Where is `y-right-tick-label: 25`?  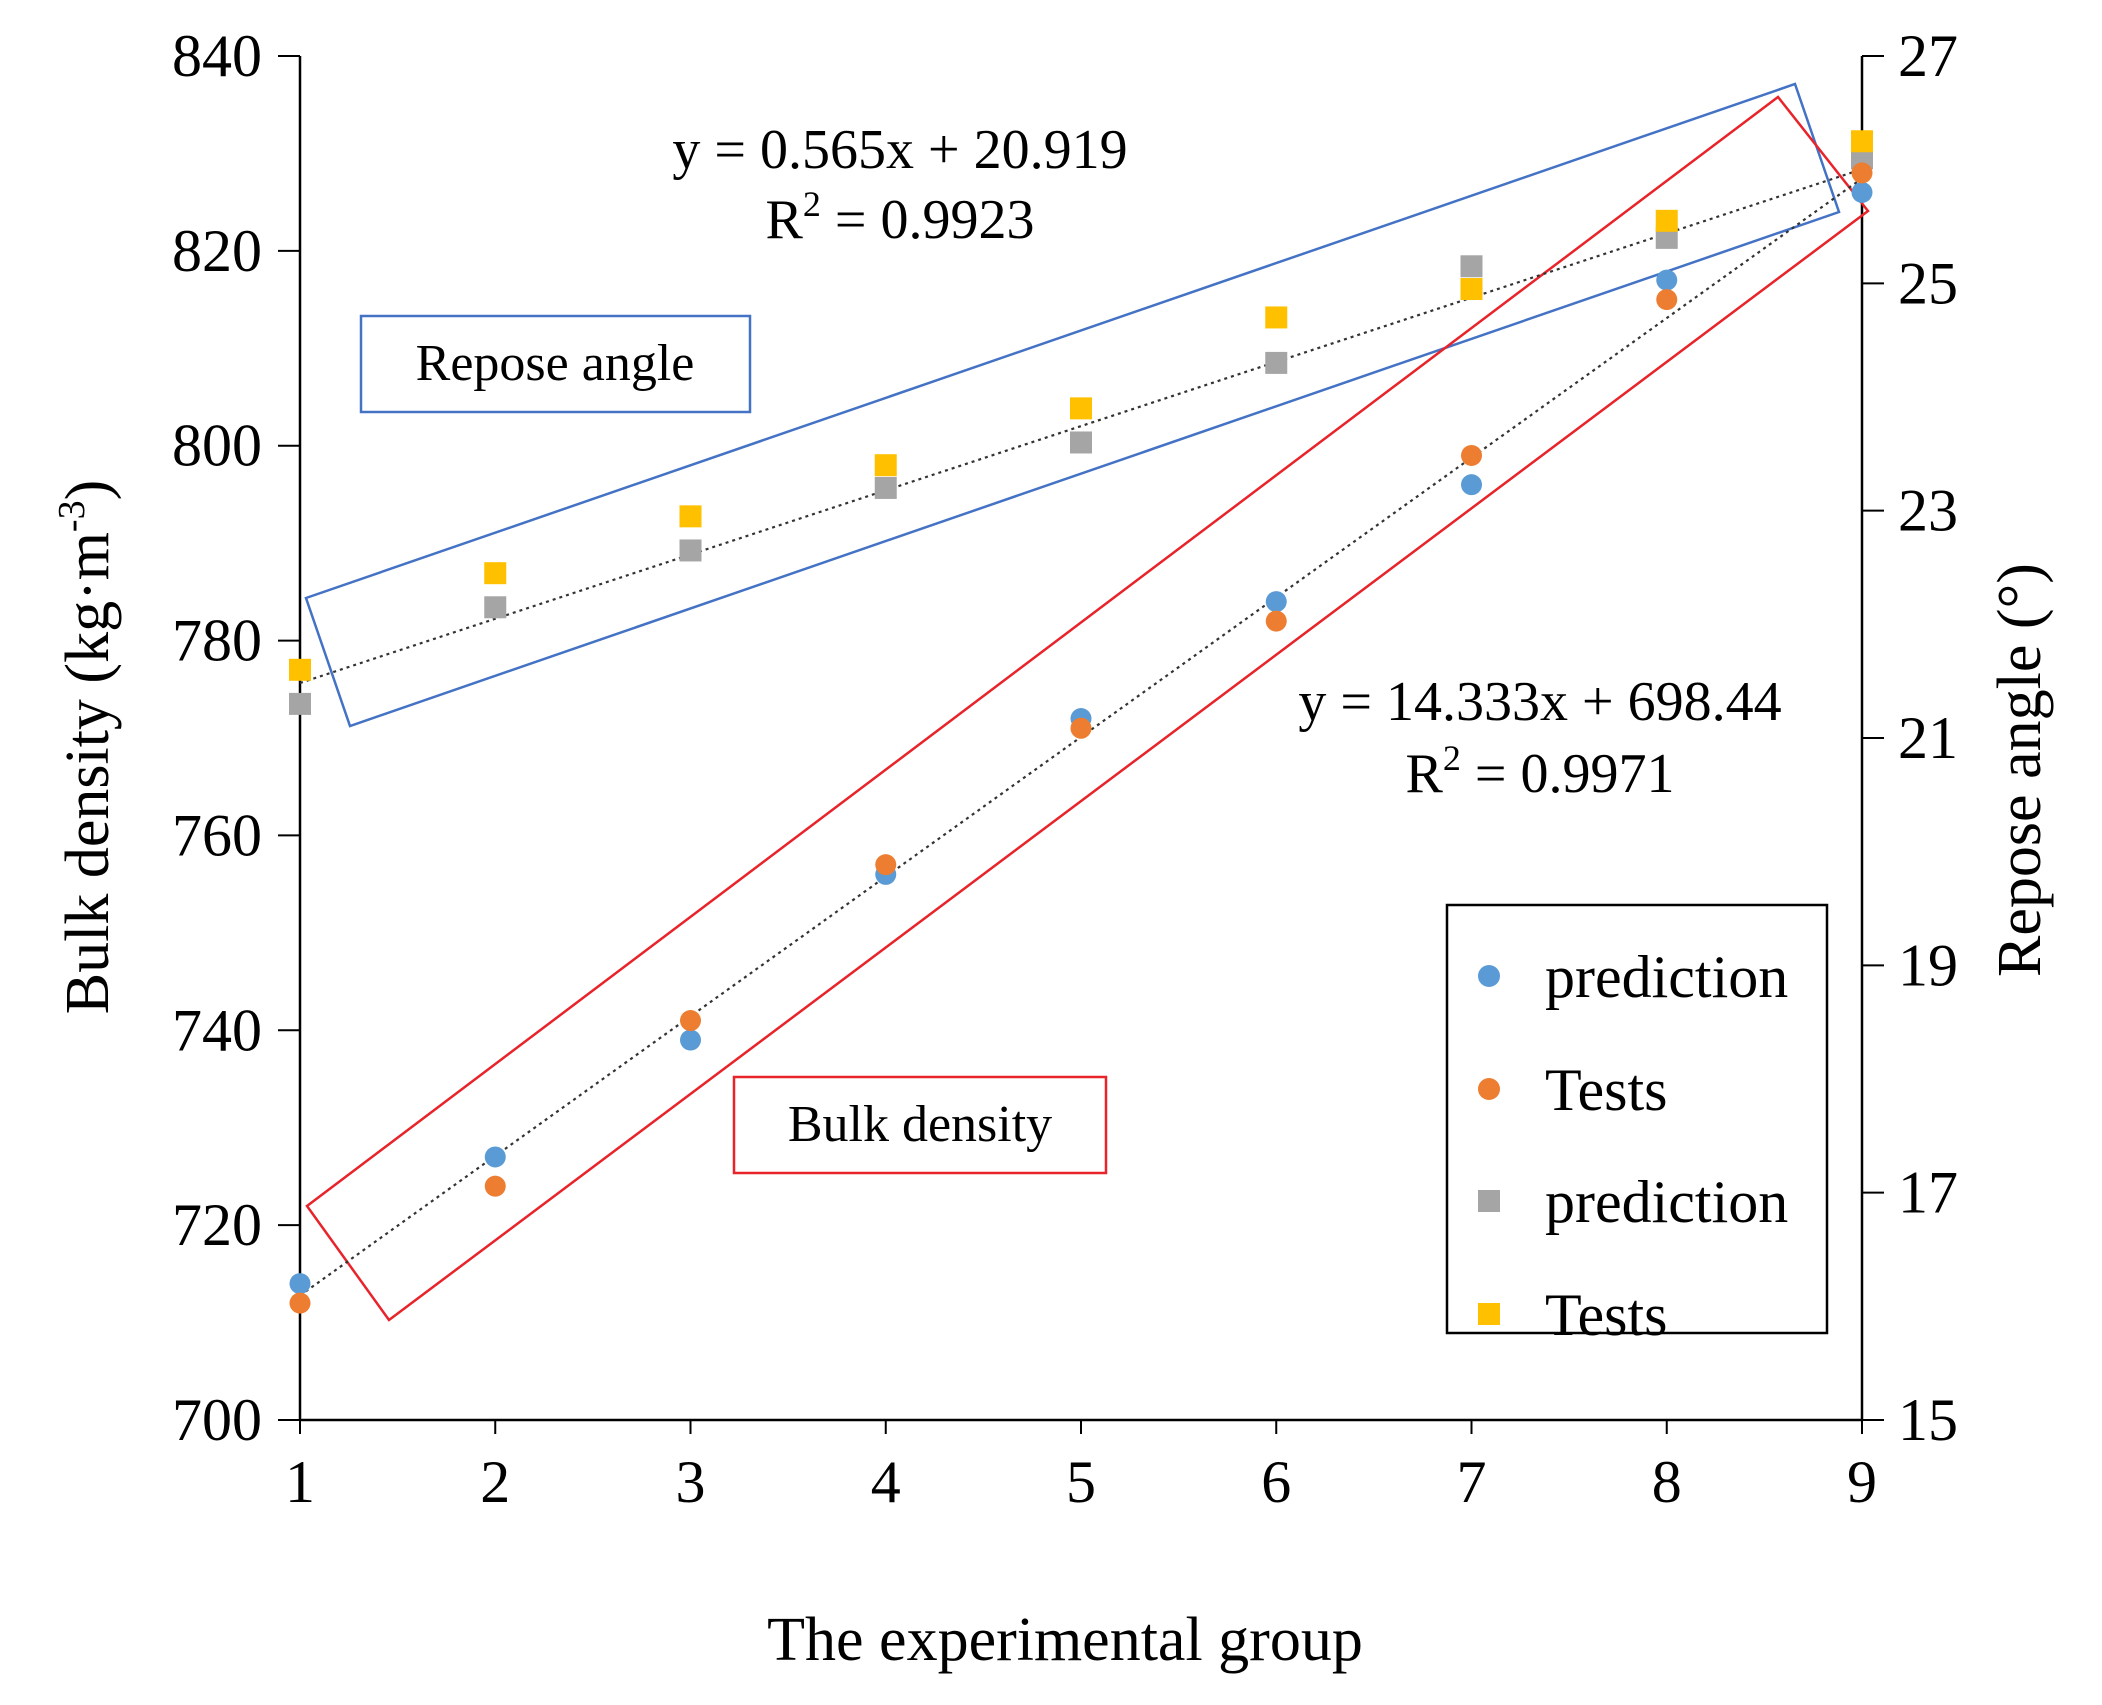 y-right-tick-label: 25 is located at coordinates (1928, 283).